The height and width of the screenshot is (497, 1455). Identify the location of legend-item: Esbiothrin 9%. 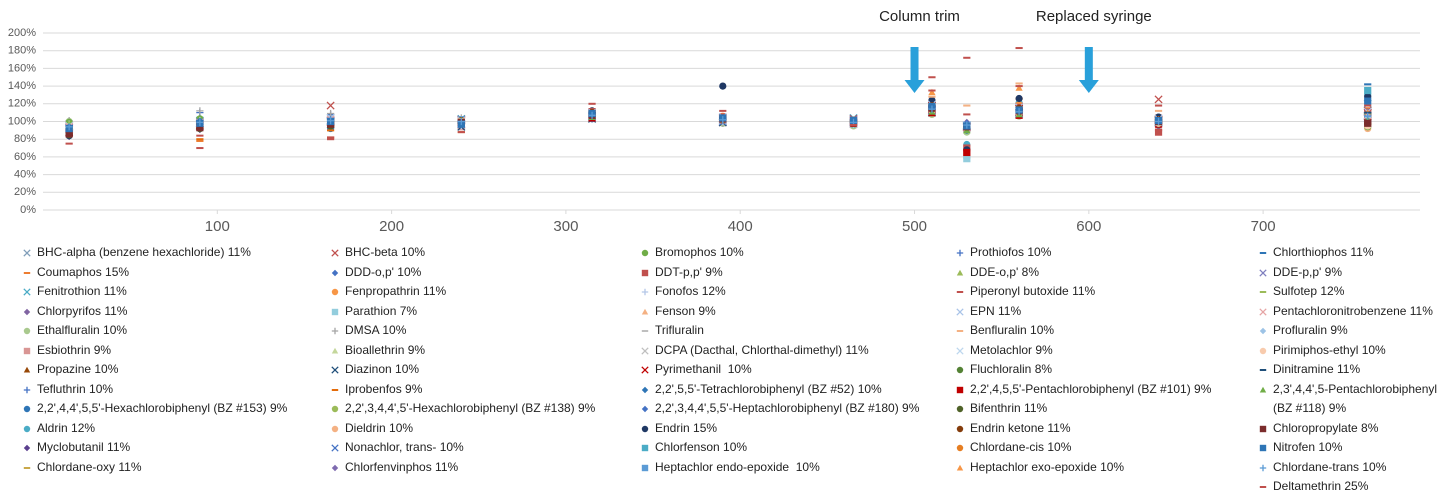
(174, 351).